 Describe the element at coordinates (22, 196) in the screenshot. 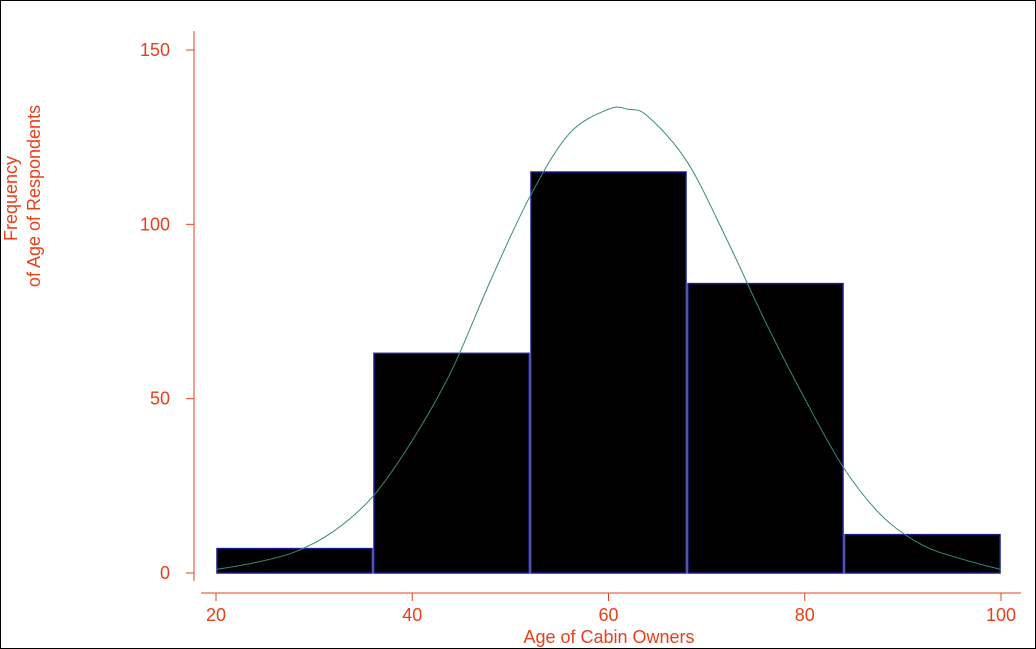

I see `y-axis-title: Frequency of Age of Respondents` at that location.